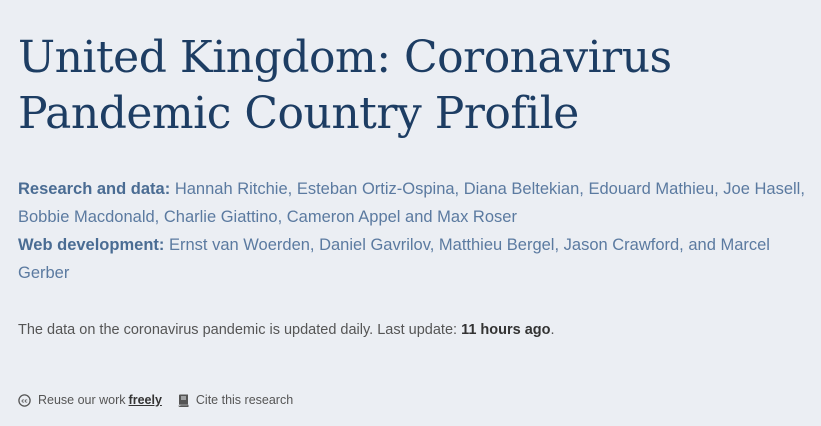  I want to click on update-time: 11 hours ago, so click(506, 330).